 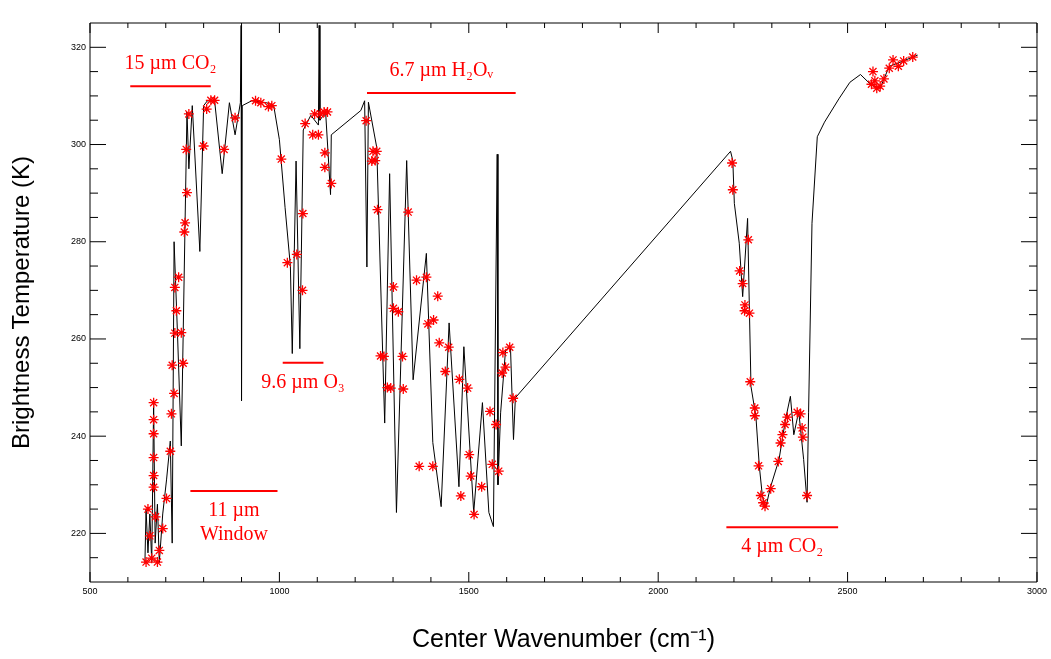 I want to click on x-tick-label: 2500, so click(x=847, y=590).